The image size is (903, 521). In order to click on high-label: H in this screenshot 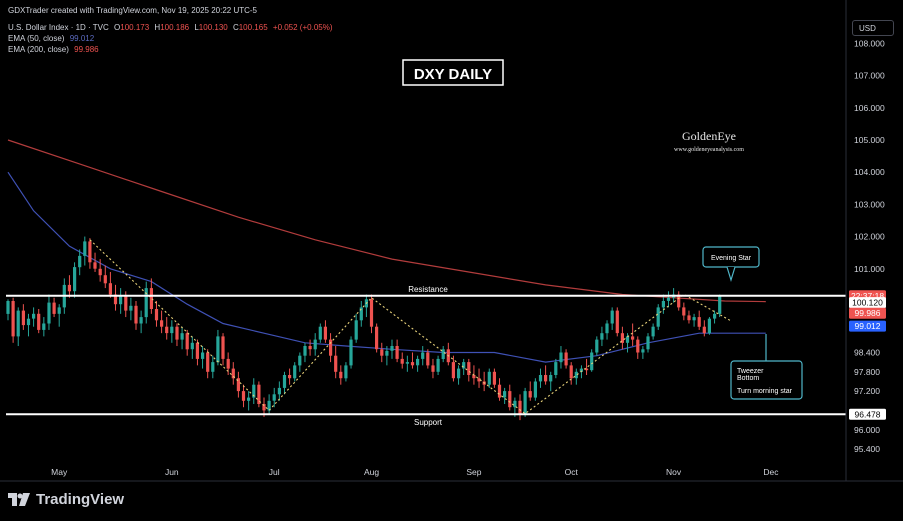, I will do `click(157, 27)`.